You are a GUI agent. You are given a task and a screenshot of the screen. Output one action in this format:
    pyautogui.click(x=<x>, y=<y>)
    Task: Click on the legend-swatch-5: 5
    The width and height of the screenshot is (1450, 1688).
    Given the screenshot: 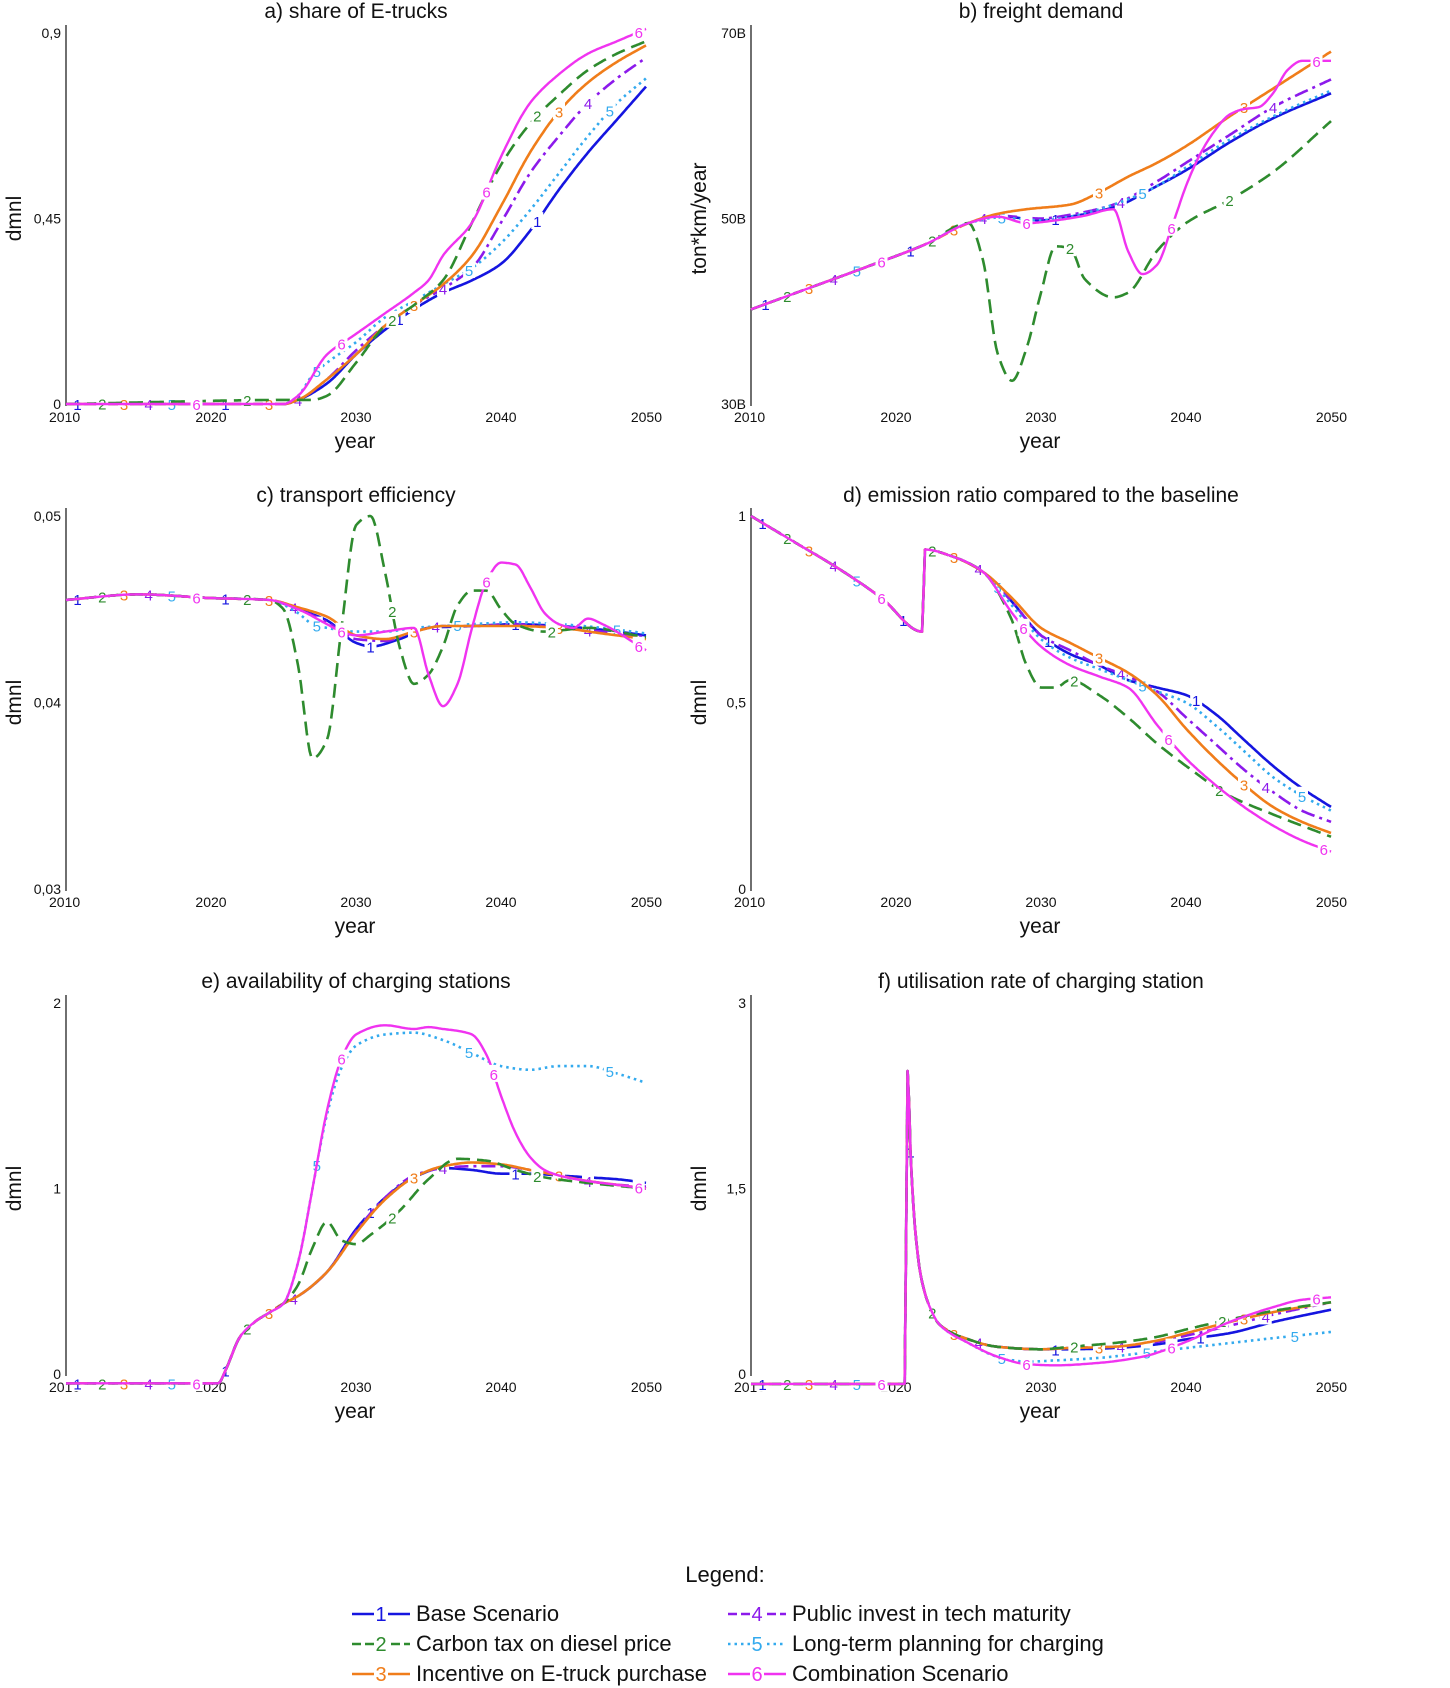 What is the action you would take?
    pyautogui.click(x=757, y=1644)
    